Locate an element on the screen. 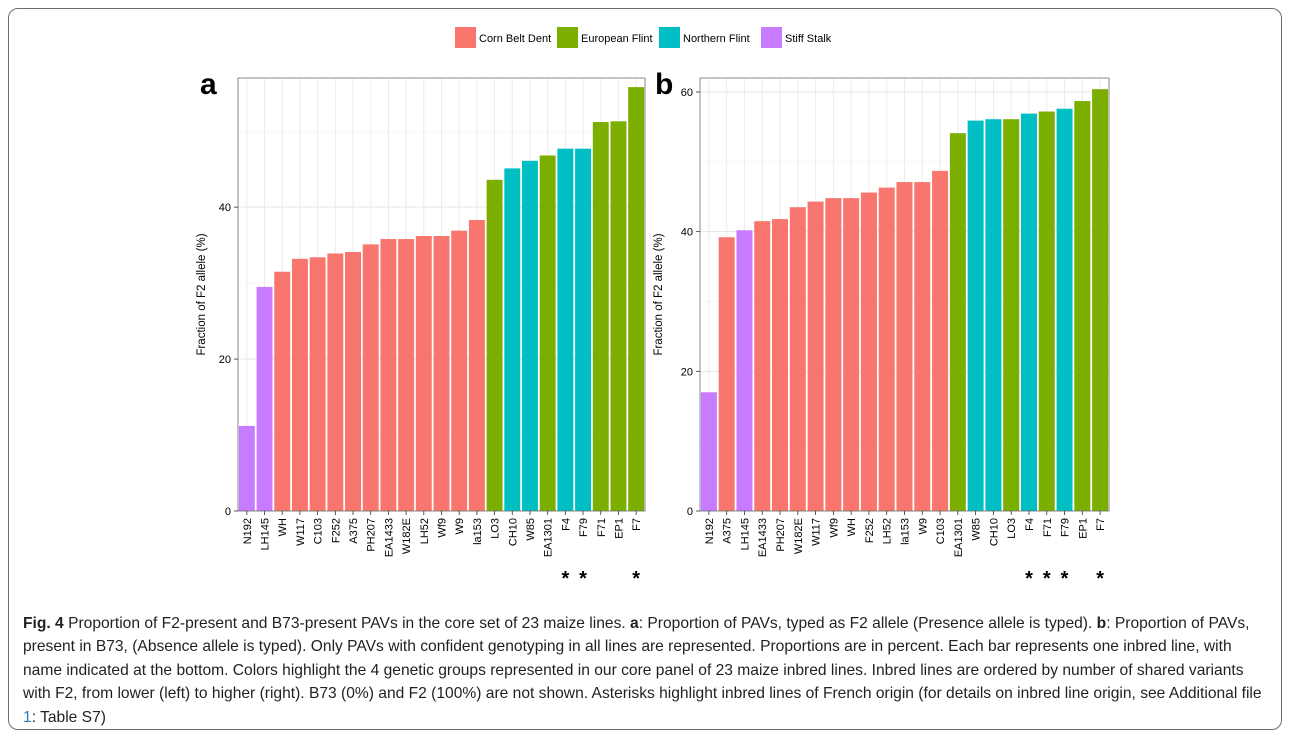 This screenshot has height=736, width=1290. caption-panel-b-label: b is located at coordinates (1101, 623).